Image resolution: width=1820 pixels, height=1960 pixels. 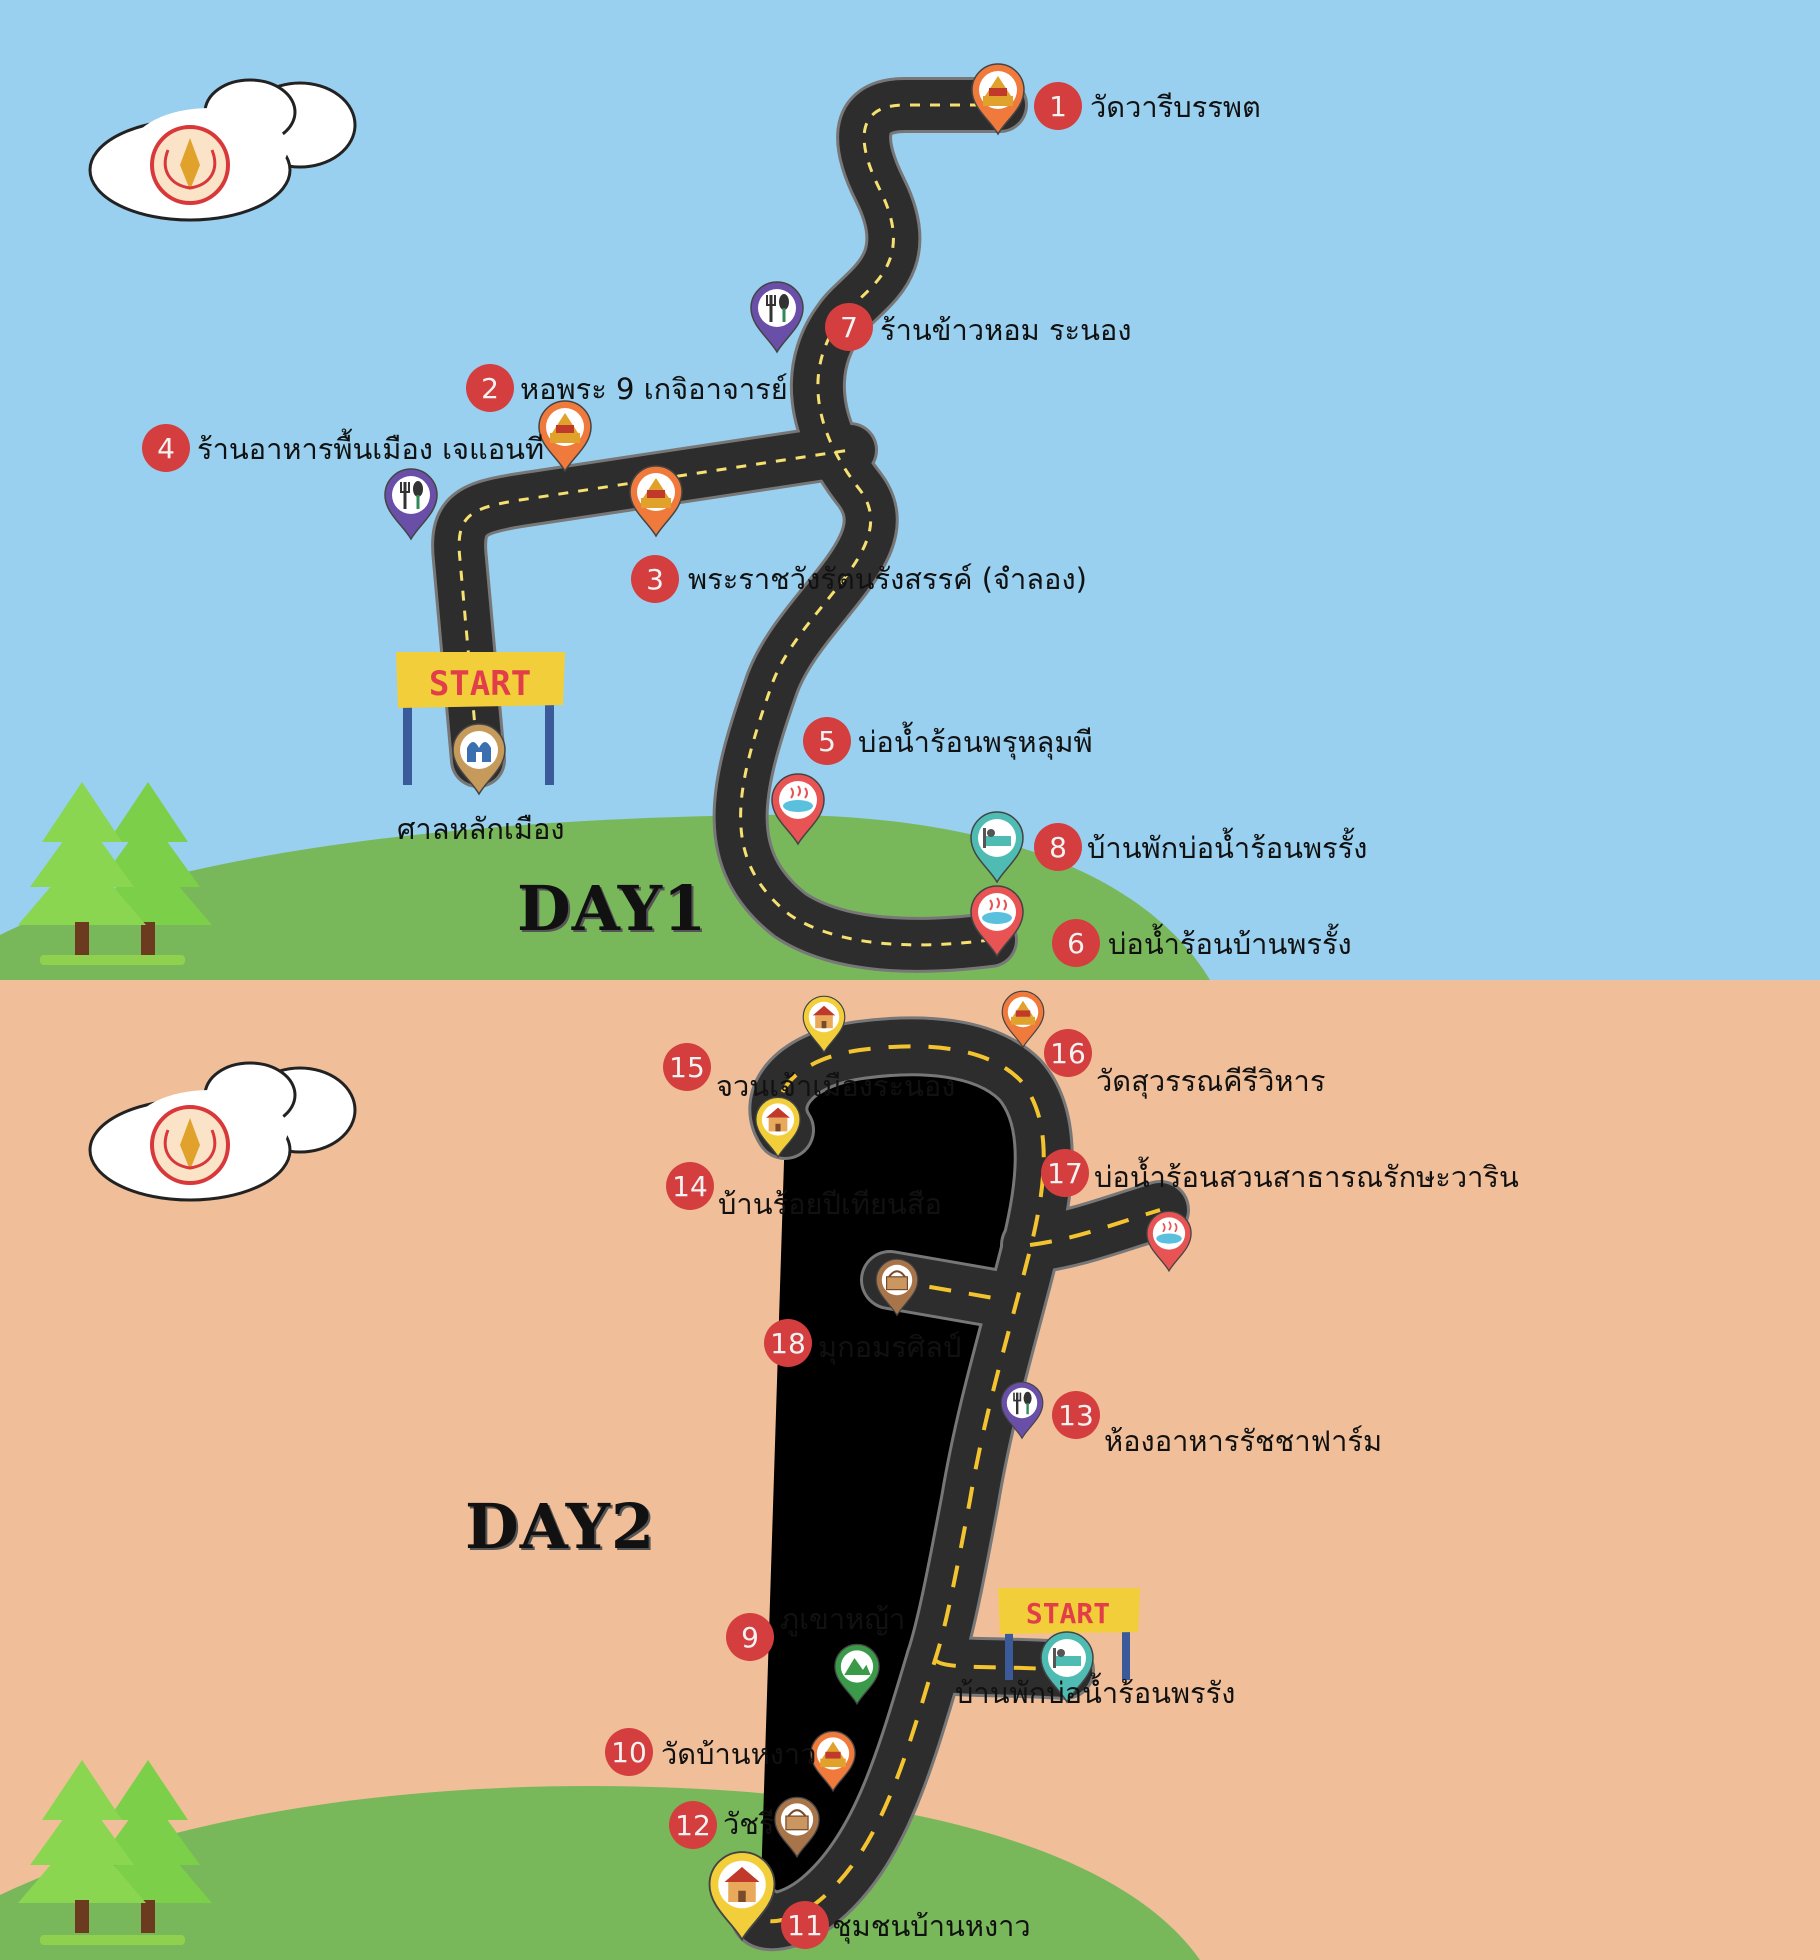 What do you see at coordinates (1175, 107) in the screenshot?
I see `stop-label-1: วัดวารีบรรพต` at bounding box center [1175, 107].